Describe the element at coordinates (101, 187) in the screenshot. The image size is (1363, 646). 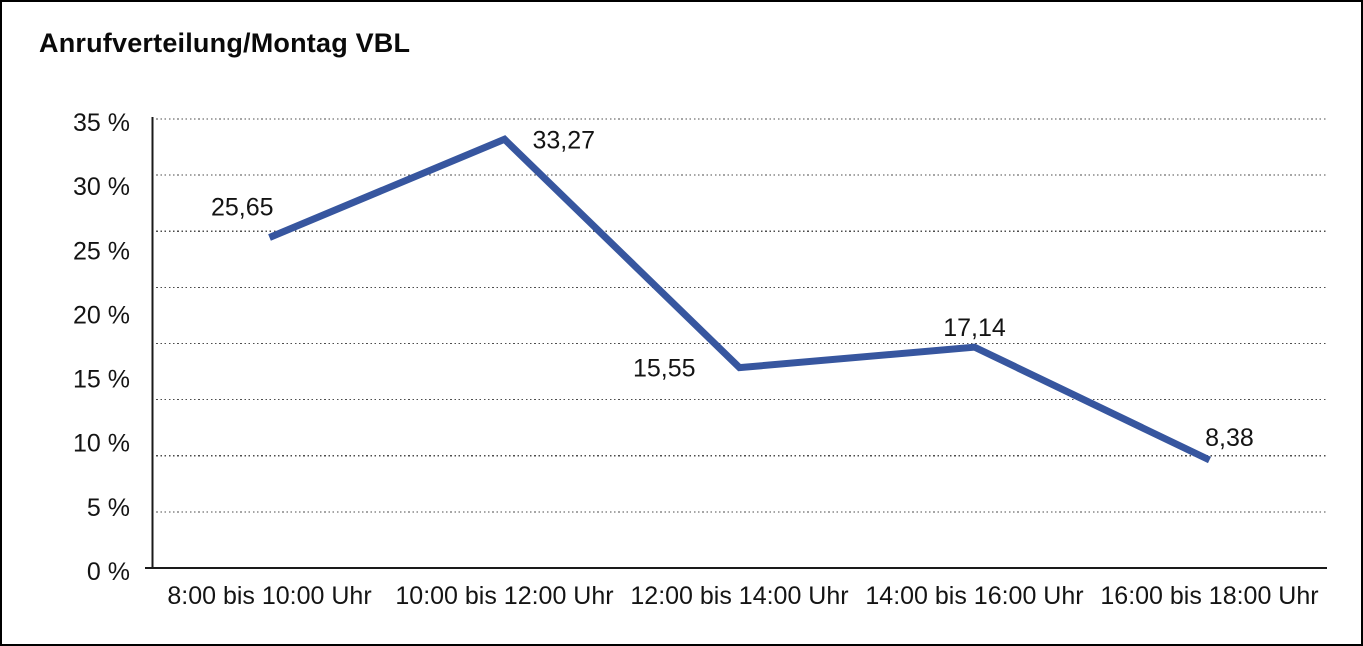
I see `y-axis-tick-label: 30 %` at that location.